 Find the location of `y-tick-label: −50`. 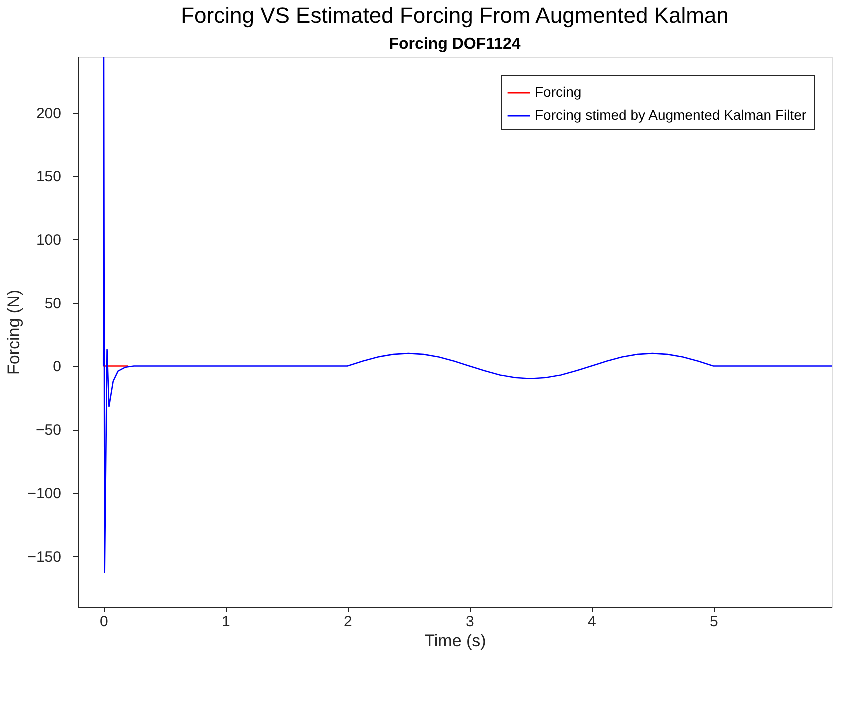

y-tick-label: −50 is located at coordinates (49, 431).